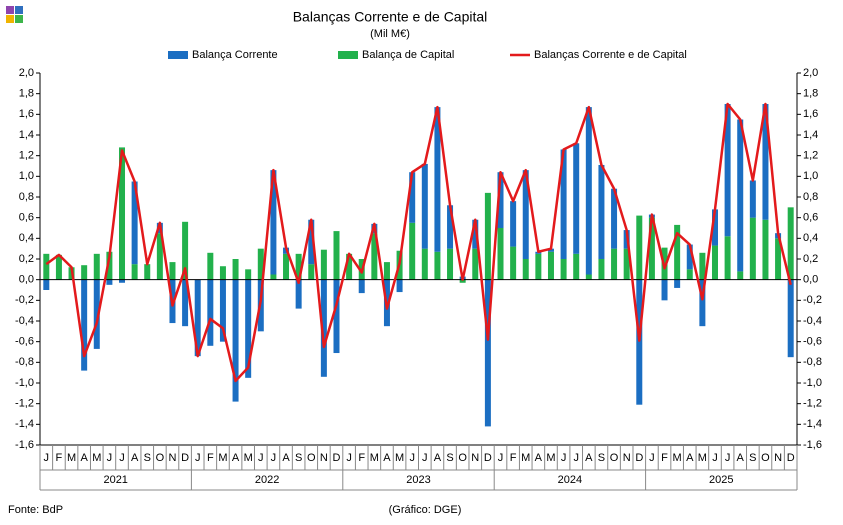 This screenshot has width=843, height=525. Describe the element at coordinates (26, 73) in the screenshot. I see `y-tick-label: 2,0` at that location.